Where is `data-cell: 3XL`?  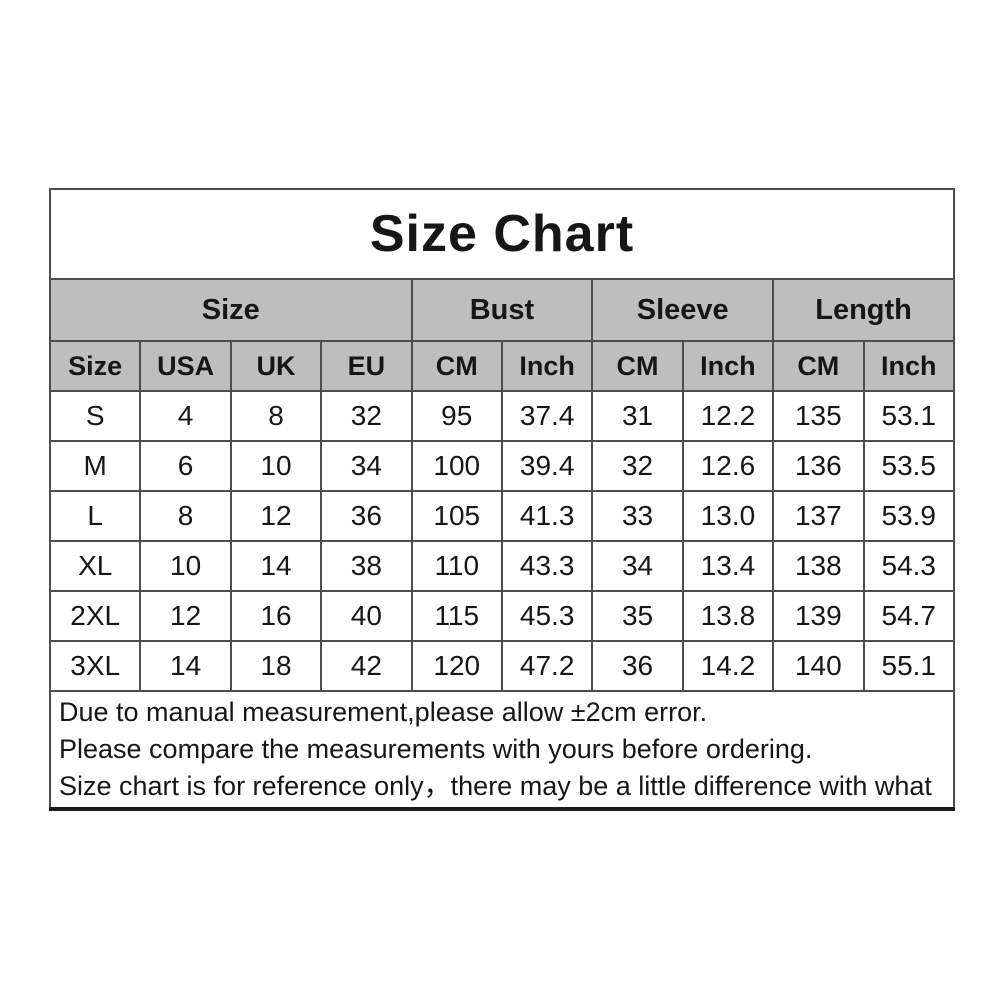 data-cell: 3XL is located at coordinates (95, 666).